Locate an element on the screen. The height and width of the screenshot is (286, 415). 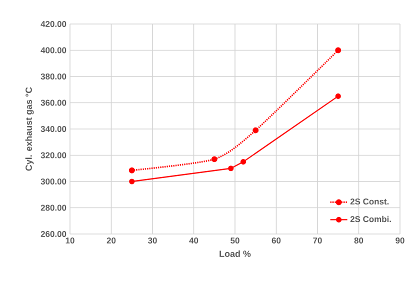
y-axis-title: Cyl. exhaust gas °C is located at coordinates (29, 129).